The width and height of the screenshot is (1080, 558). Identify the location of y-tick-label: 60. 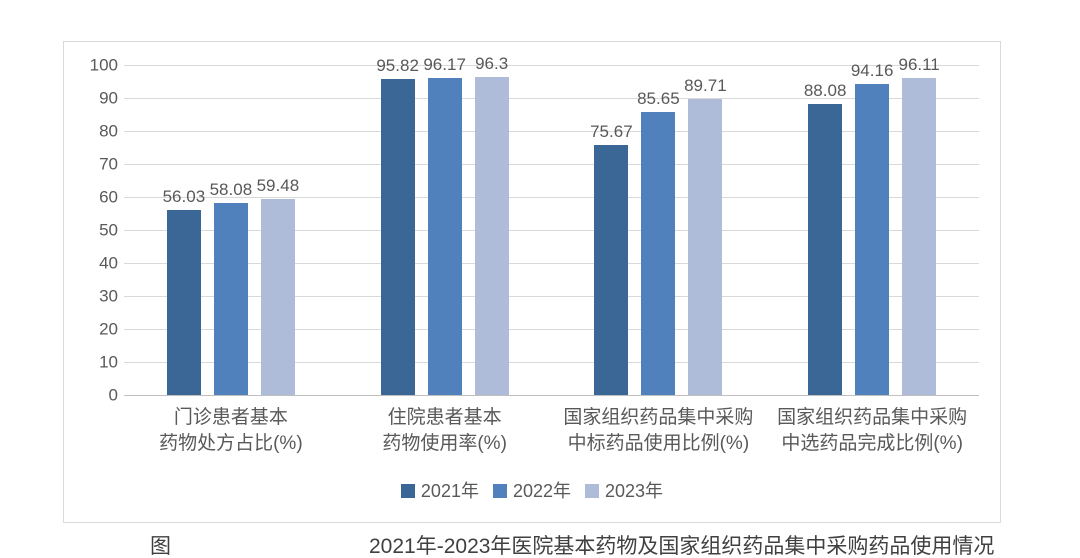
(108, 197).